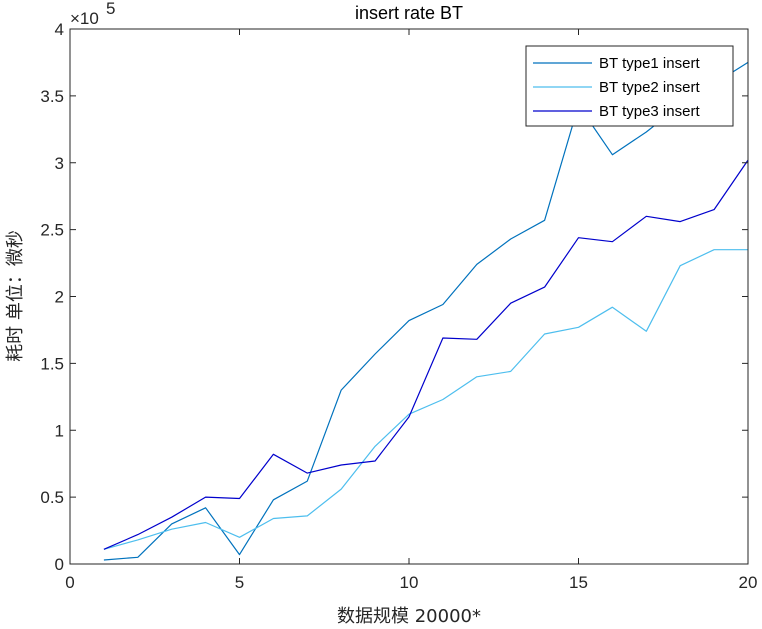 The width and height of the screenshot is (762, 629). Describe the element at coordinates (84, 18) in the screenshot. I see `y-exponent-base: ×10` at that location.